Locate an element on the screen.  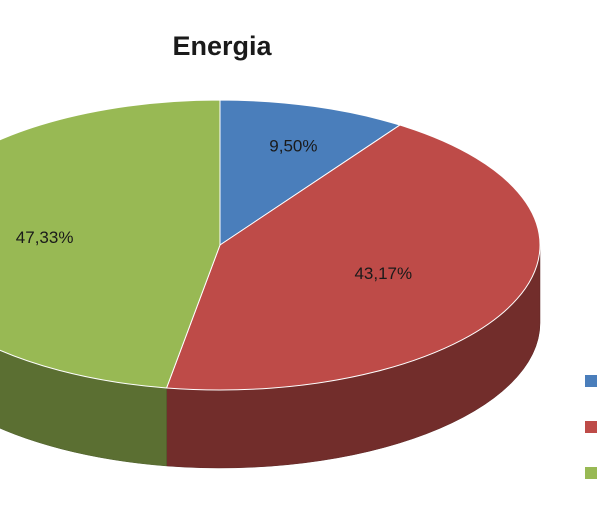
data-label: 43,17% is located at coordinates (383, 273).